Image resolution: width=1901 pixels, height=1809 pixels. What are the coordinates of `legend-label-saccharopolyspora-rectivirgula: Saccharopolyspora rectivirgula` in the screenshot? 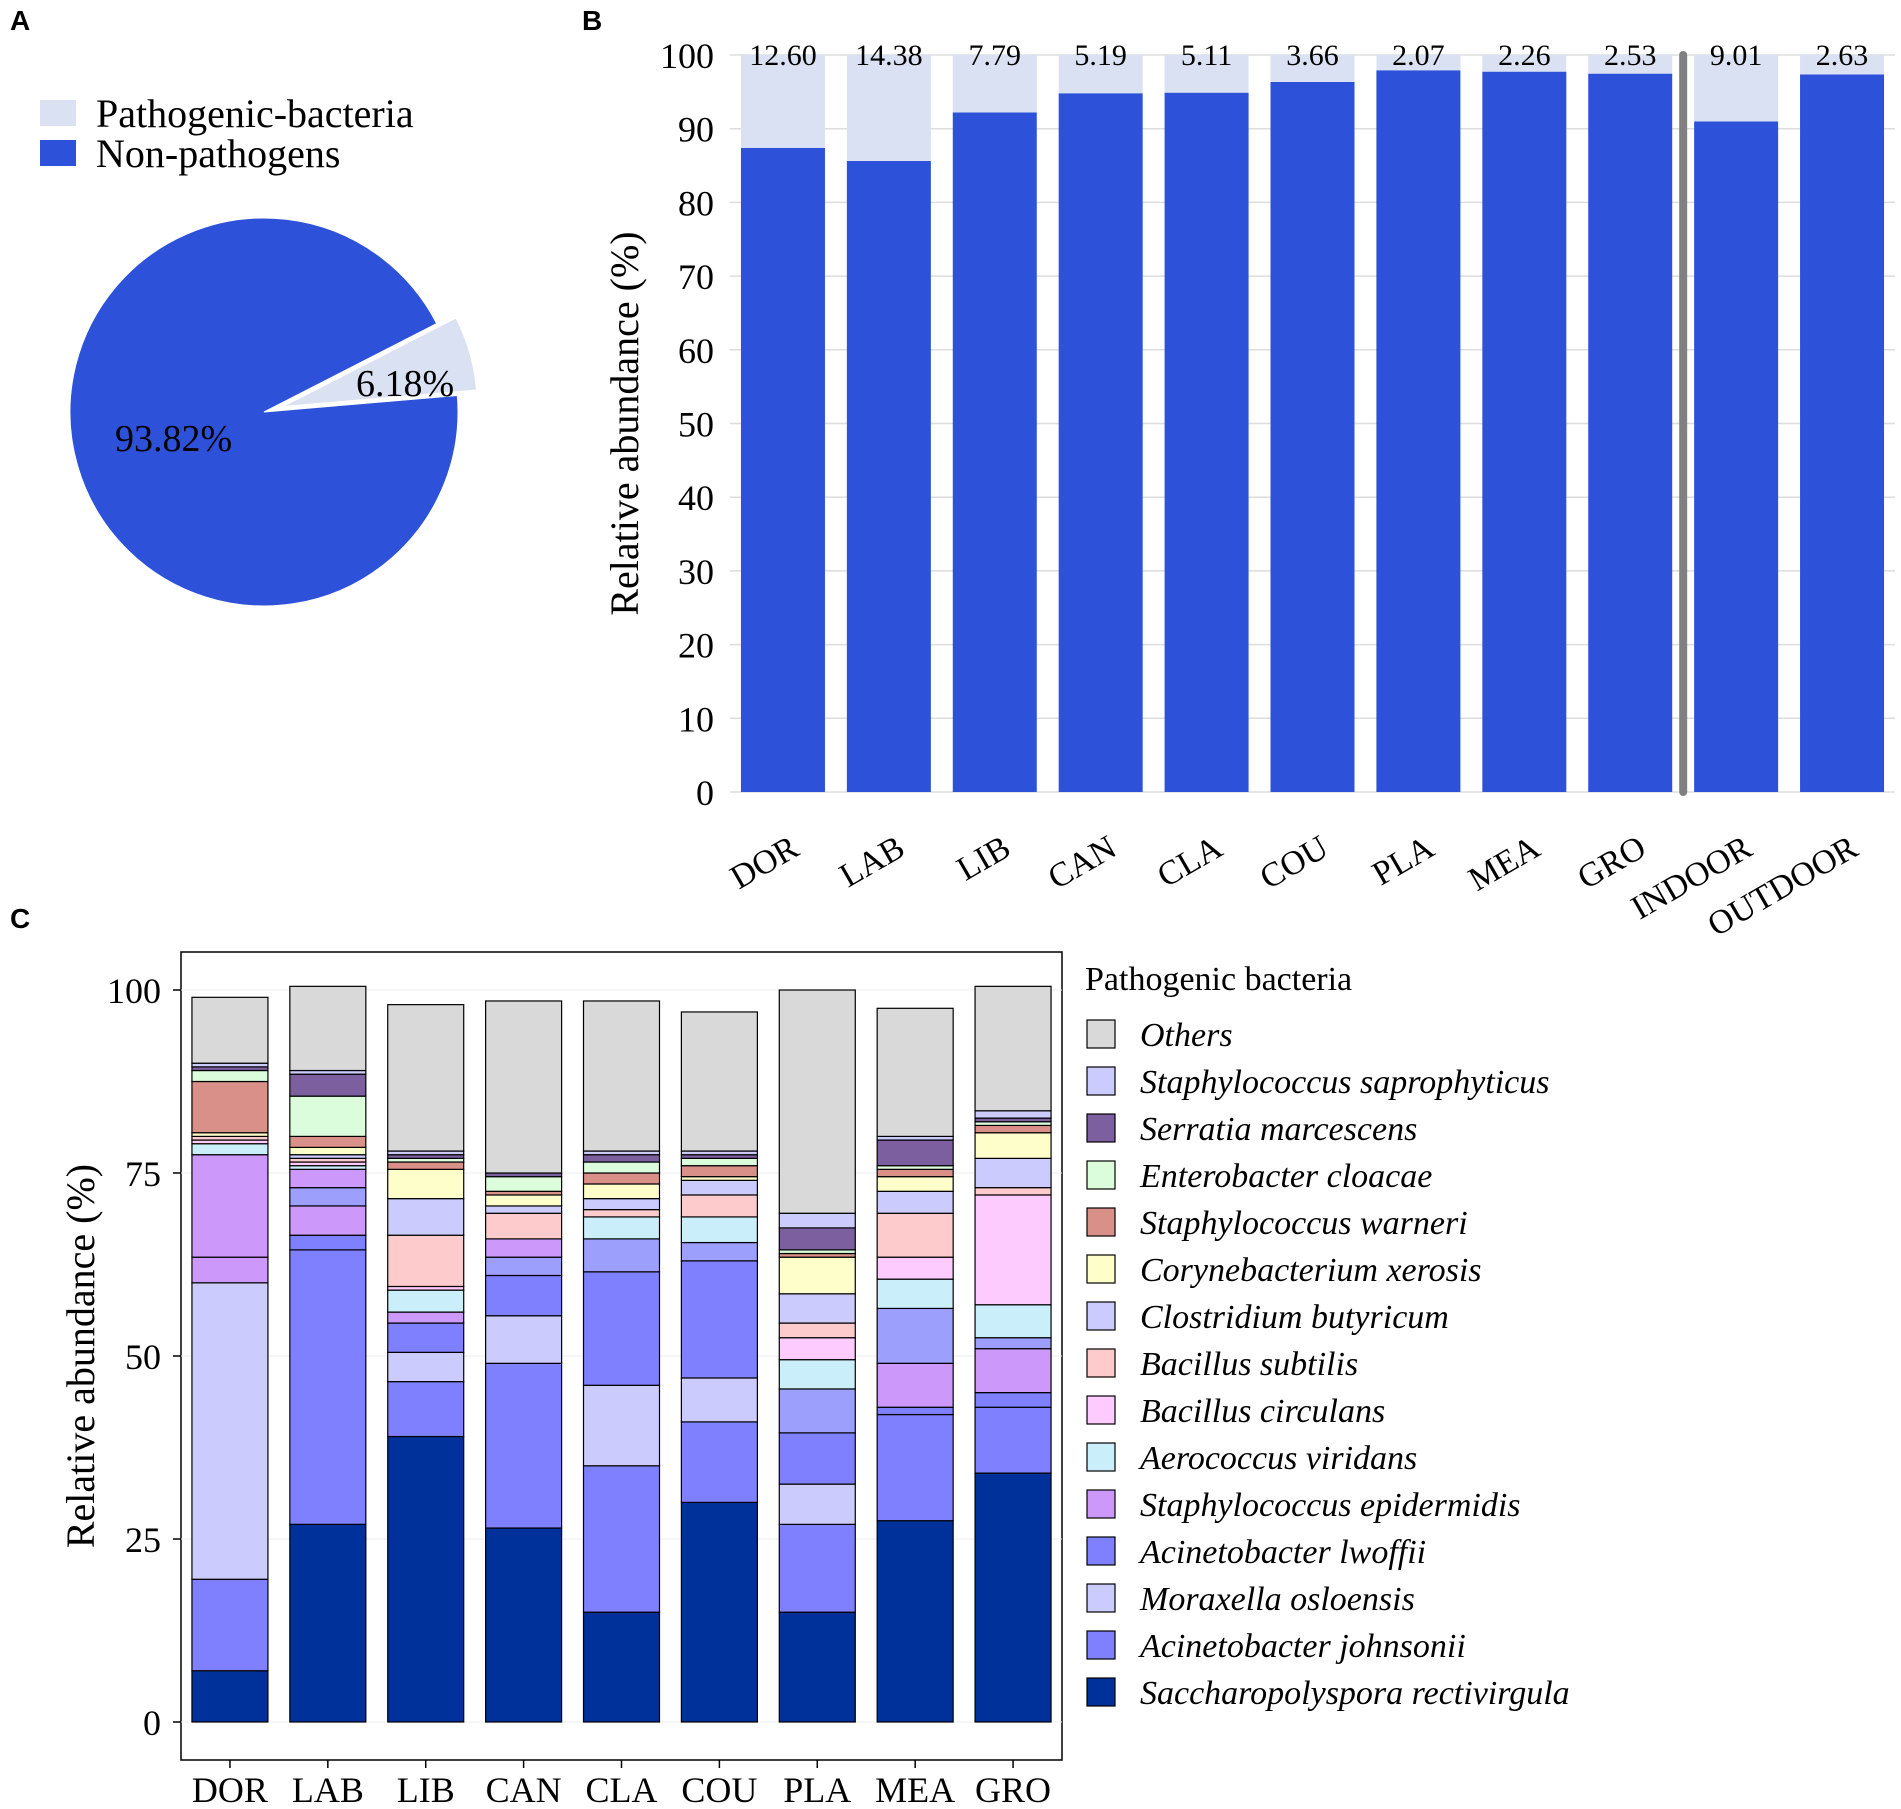 It's located at (1355, 1693).